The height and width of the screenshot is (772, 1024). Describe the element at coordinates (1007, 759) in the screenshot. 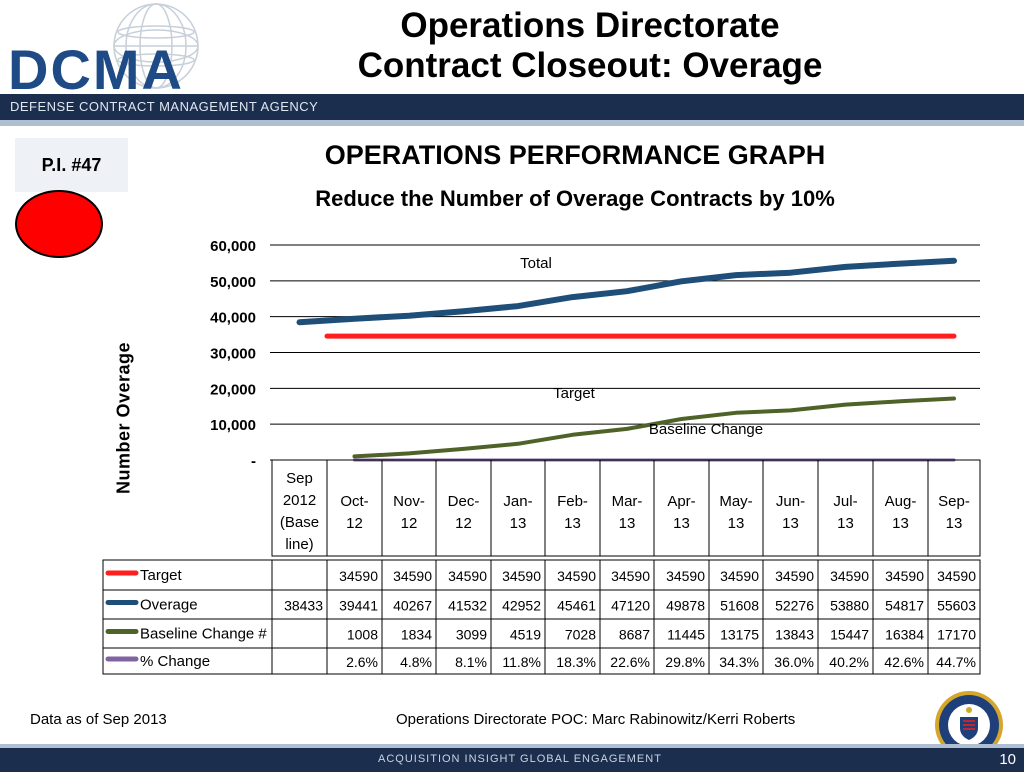

I see `page-number: 10` at that location.